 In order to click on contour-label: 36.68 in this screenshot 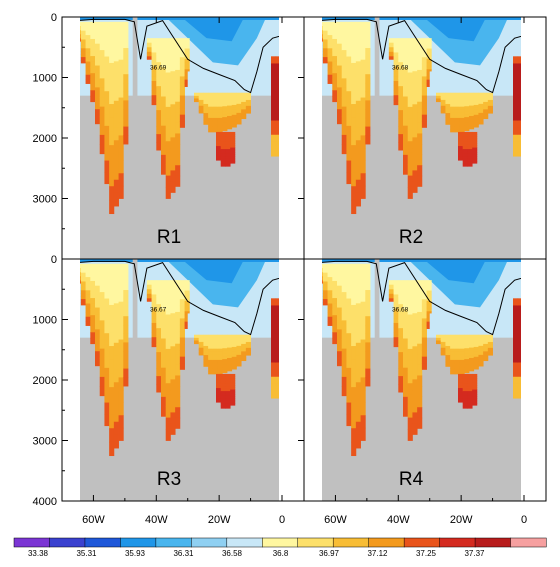, I will do `click(400, 310)`.